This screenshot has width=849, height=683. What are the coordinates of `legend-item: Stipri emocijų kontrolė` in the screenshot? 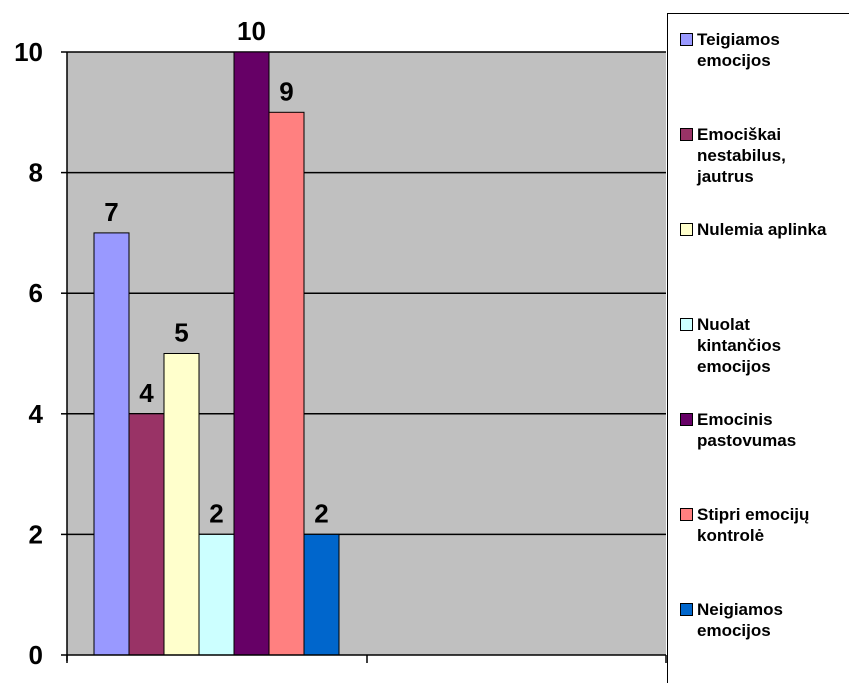 It's located at (764, 525).